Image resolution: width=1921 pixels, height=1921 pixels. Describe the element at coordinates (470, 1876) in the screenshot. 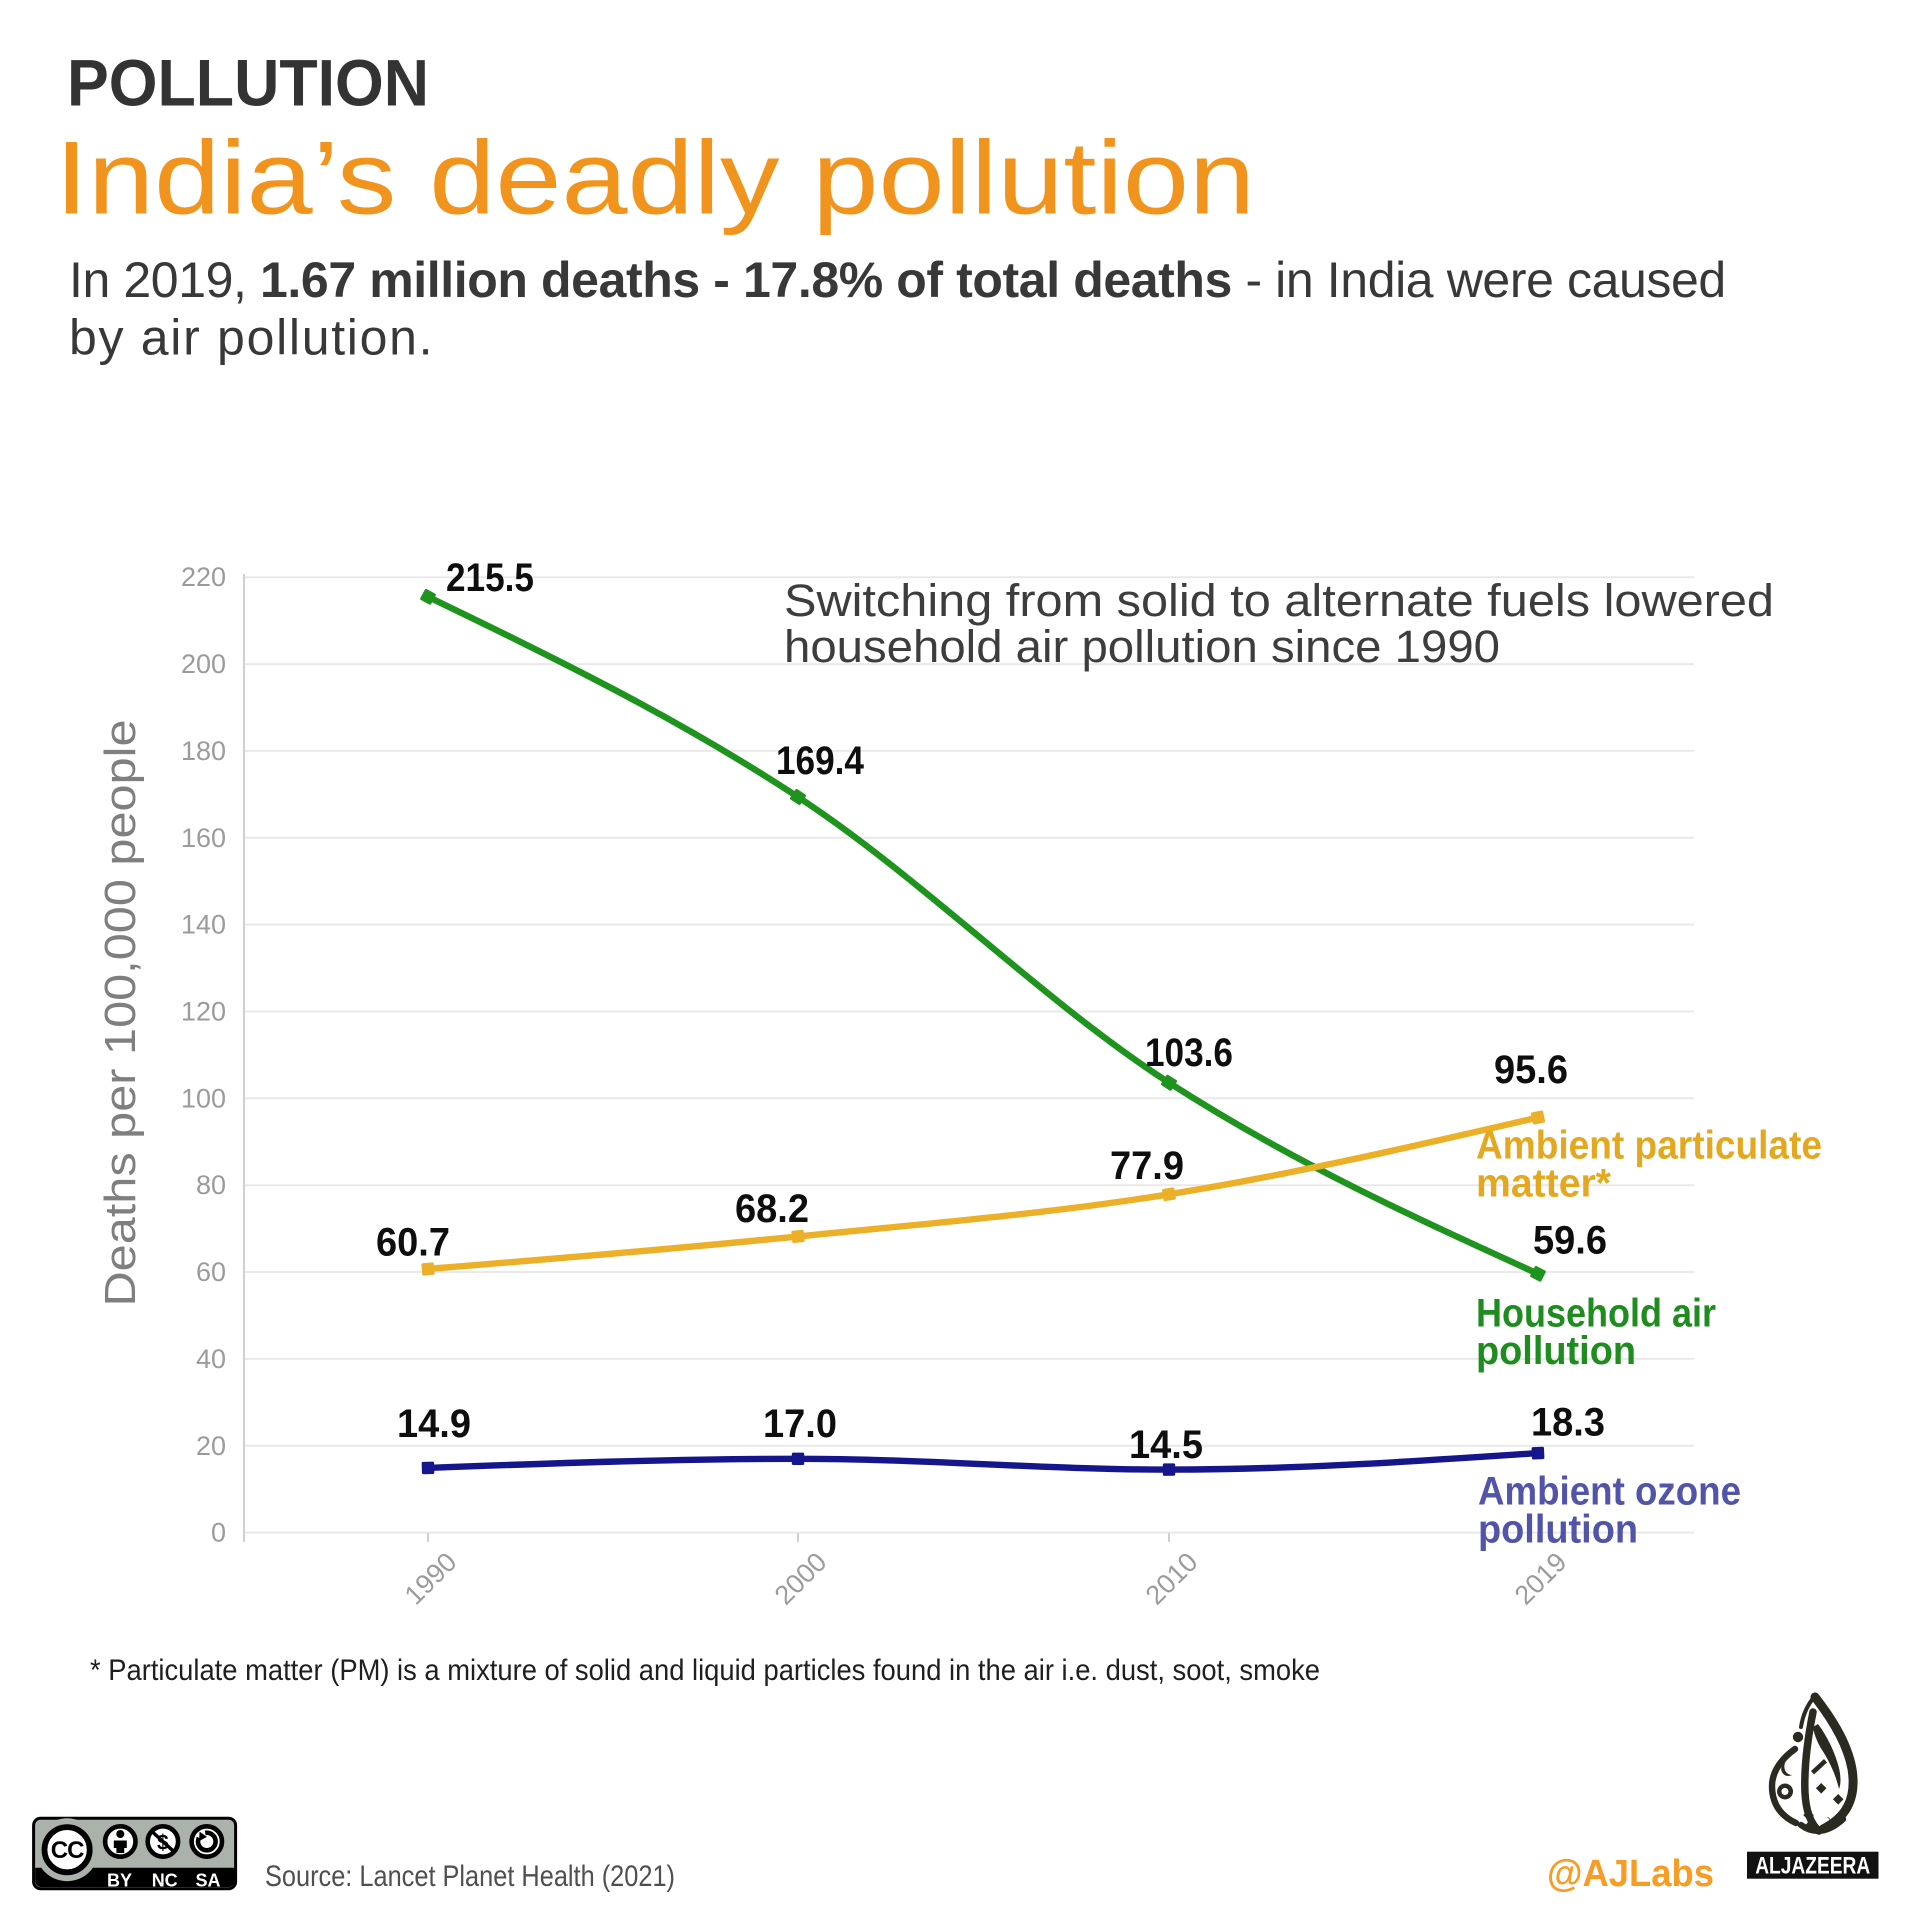

I see `svg-text:Source: Lancet Planet Health (: Source: Lancet Planet Health (2021)` at that location.